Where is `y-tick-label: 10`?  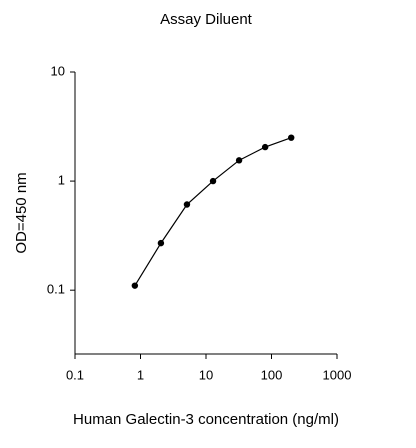
y-tick-label: 10 is located at coordinates (58, 70).